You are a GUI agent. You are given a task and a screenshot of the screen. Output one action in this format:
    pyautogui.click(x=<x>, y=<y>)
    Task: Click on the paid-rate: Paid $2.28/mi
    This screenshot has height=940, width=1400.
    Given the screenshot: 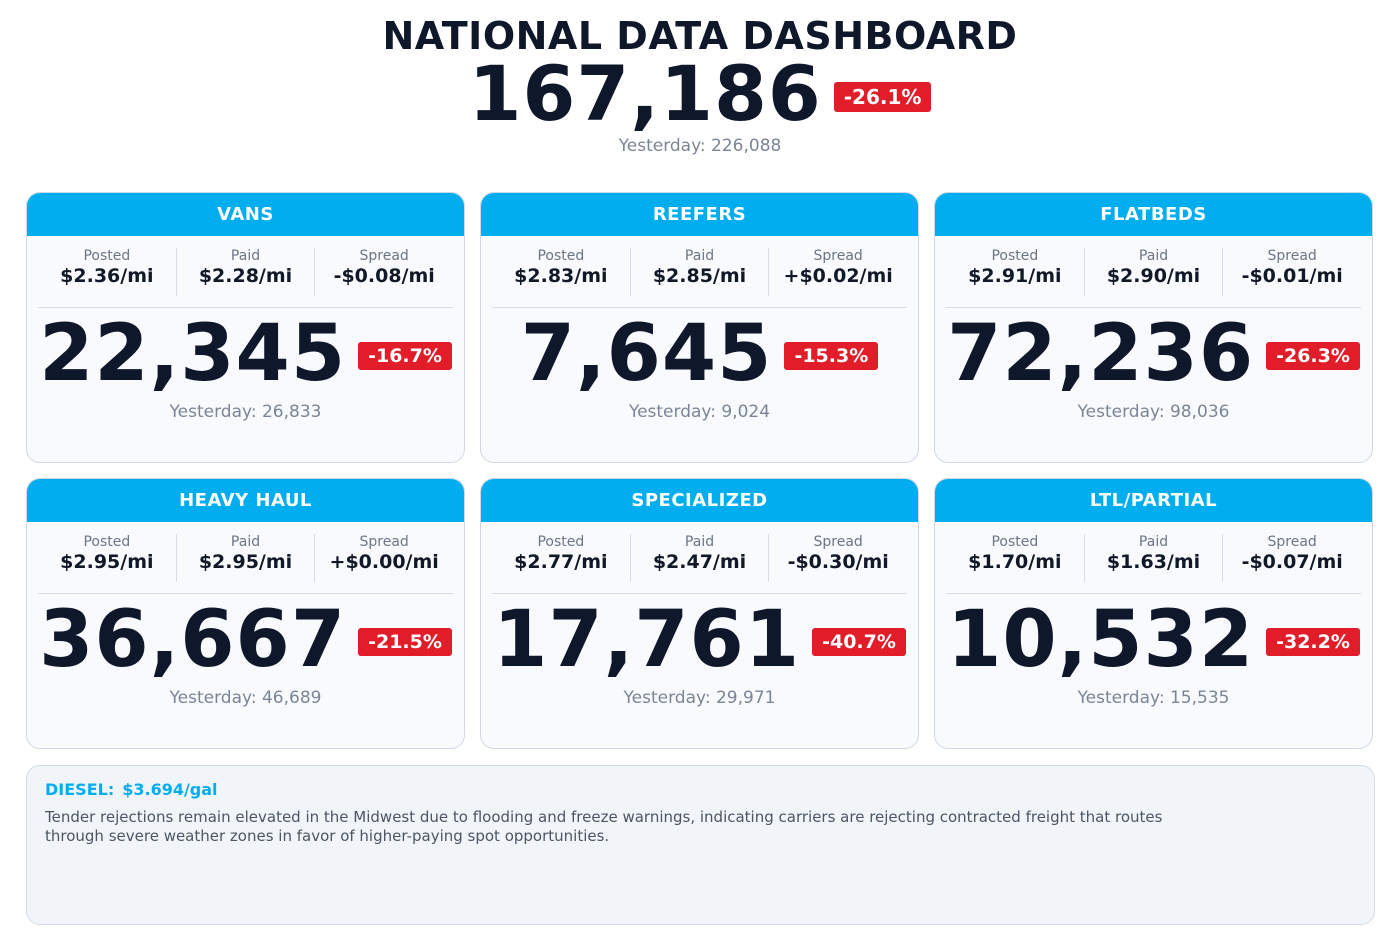 What is the action you would take?
    pyautogui.click(x=245, y=272)
    